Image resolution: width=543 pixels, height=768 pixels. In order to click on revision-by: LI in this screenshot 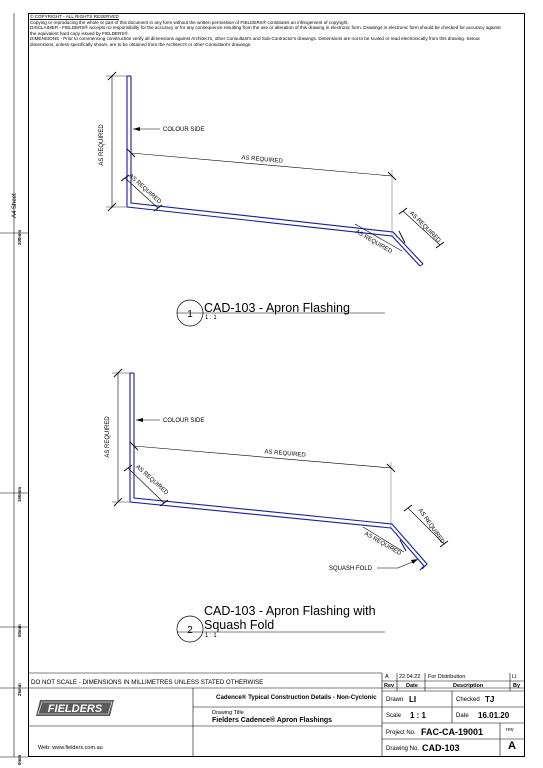, I will do `click(514, 677)`.